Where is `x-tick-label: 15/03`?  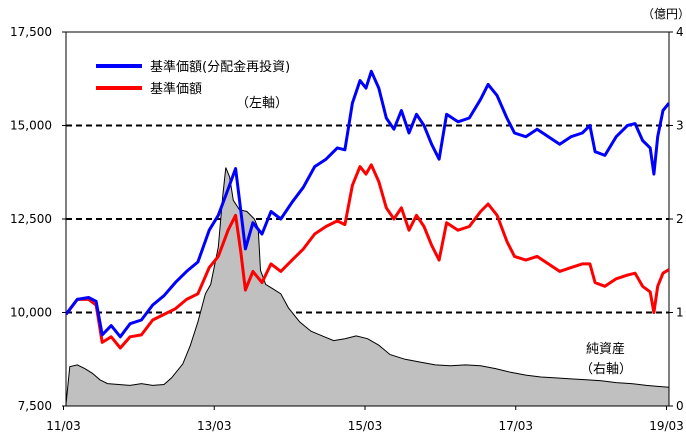
x-tick-label: 15/03 is located at coordinates (365, 426).